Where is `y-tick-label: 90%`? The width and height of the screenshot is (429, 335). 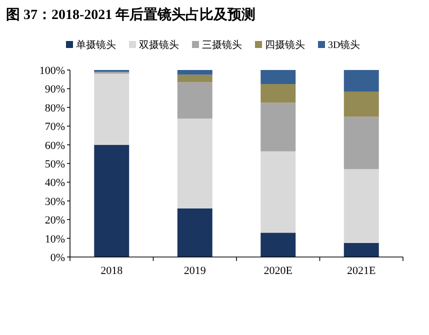 y-tick-label: 90% is located at coordinates (54, 90).